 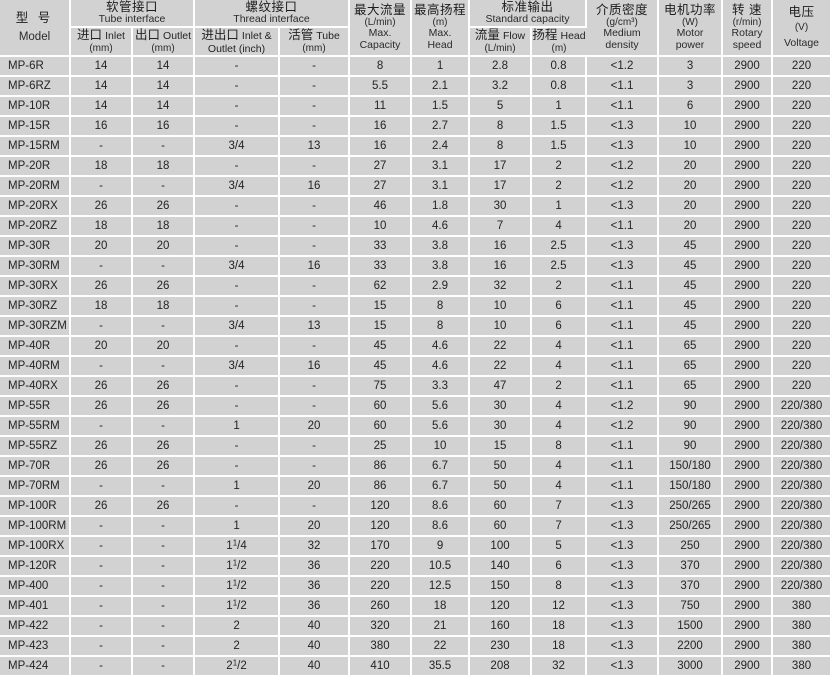 What do you see at coordinates (35, 106) in the screenshot?
I see `cell-model: MP-10R` at bounding box center [35, 106].